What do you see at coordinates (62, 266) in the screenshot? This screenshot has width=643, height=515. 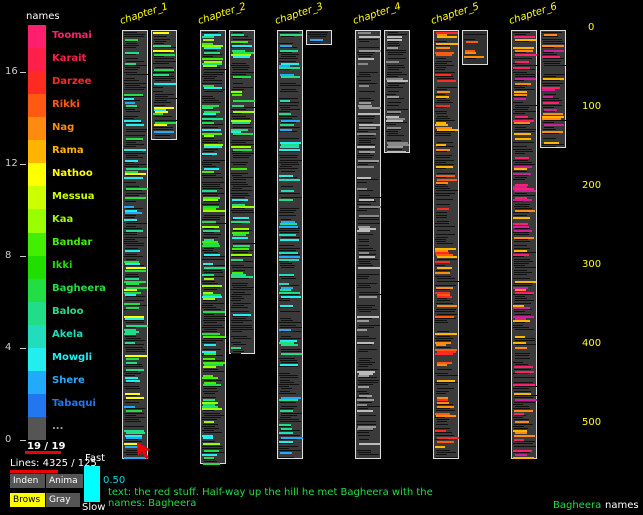 I see `legend-name-label: Ikki` at bounding box center [62, 266].